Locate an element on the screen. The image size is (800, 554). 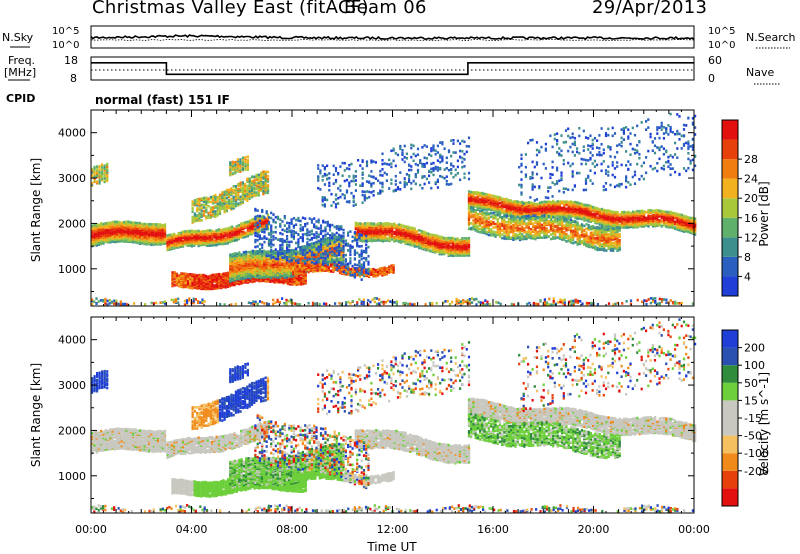
chart-title: Christmas Valley East (fitACF) is located at coordinates (230, 9).